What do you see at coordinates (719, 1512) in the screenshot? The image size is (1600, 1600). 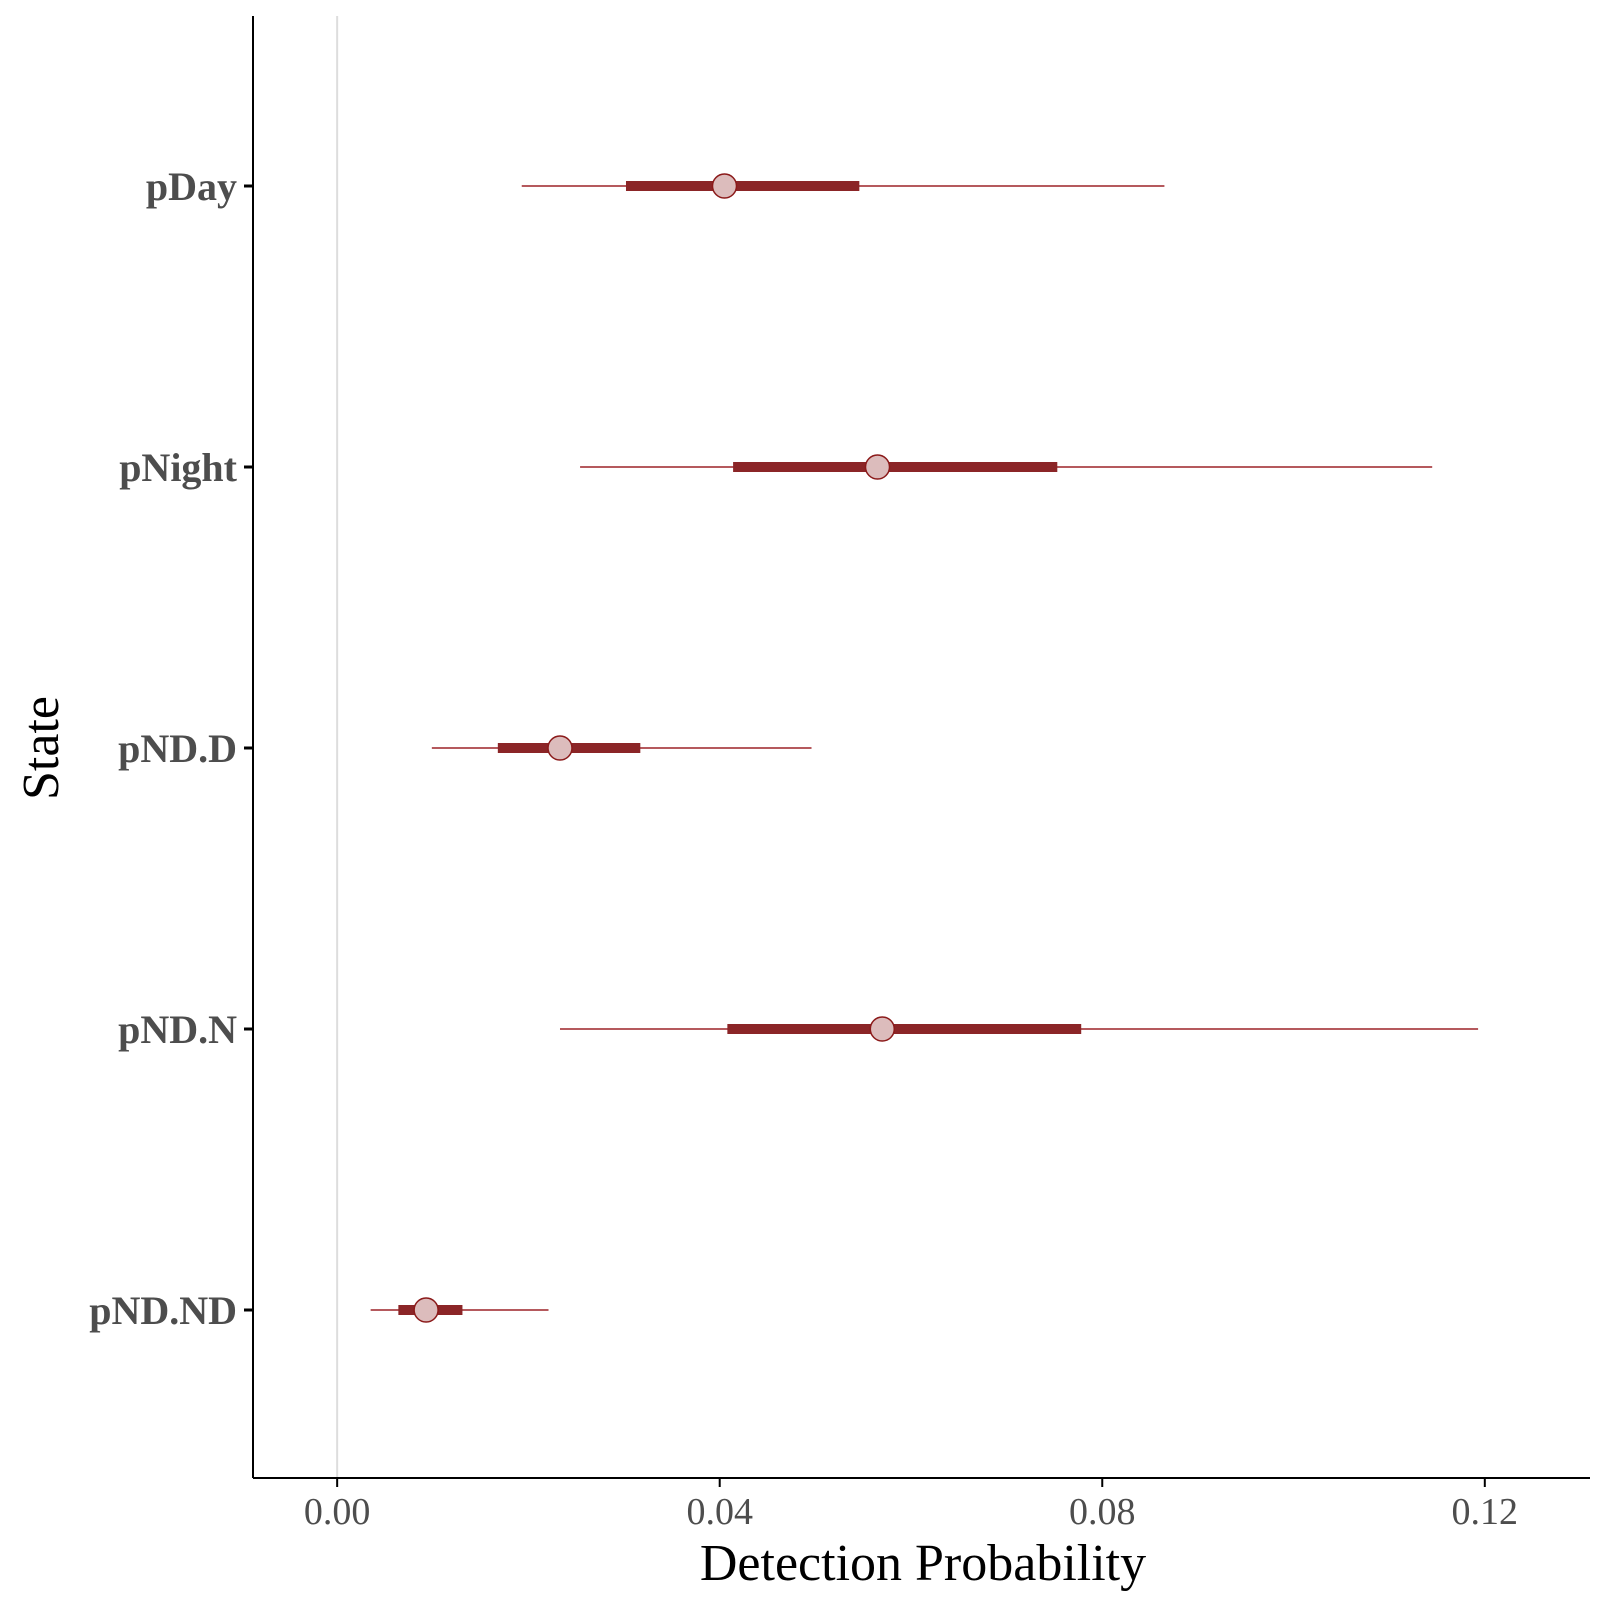 I see `x-tick-label: 0.04` at bounding box center [719, 1512].